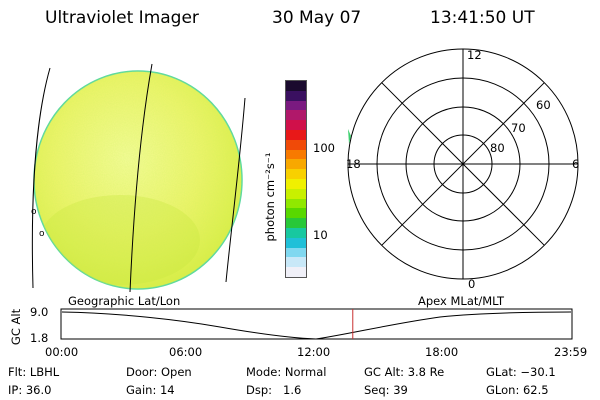 The width and height of the screenshot is (600, 400). What do you see at coordinates (442, 352) in the screenshot?
I see `timeline-xtick: 18:00` at bounding box center [442, 352].